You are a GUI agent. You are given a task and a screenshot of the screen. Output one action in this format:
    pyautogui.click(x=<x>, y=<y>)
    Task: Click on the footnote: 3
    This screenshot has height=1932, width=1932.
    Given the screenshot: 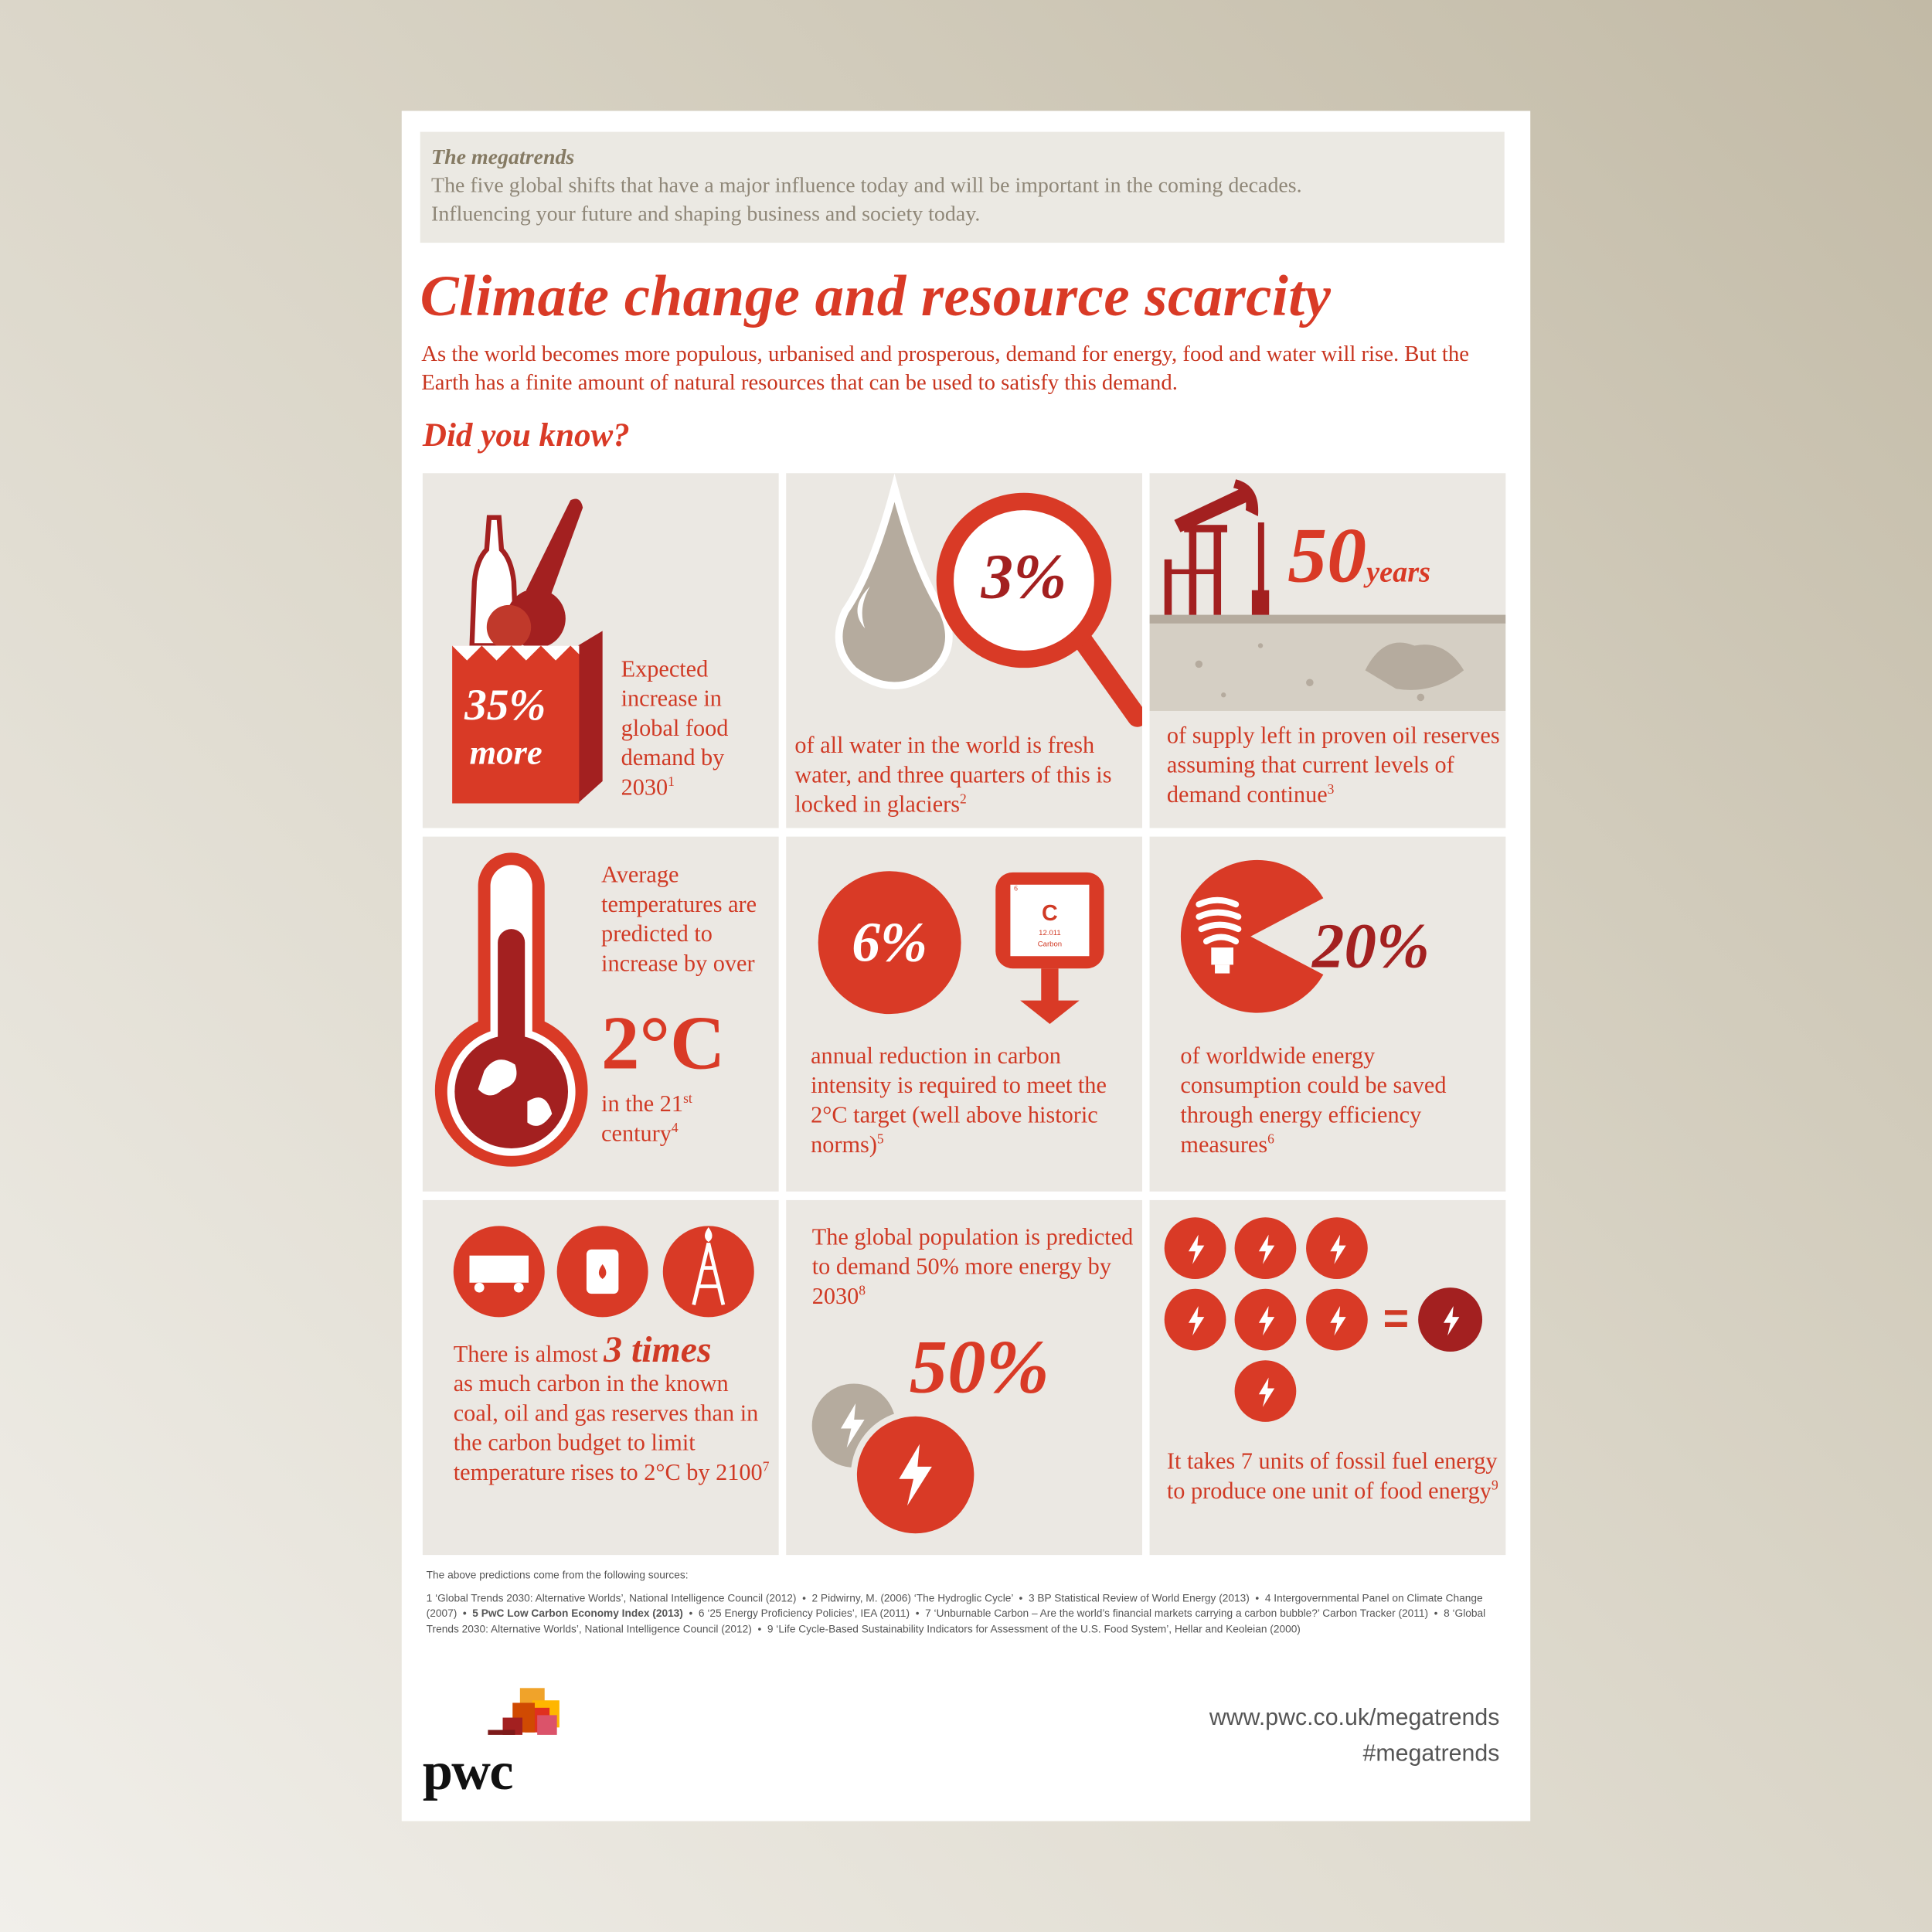 What is the action you would take?
    pyautogui.click(x=1331, y=790)
    